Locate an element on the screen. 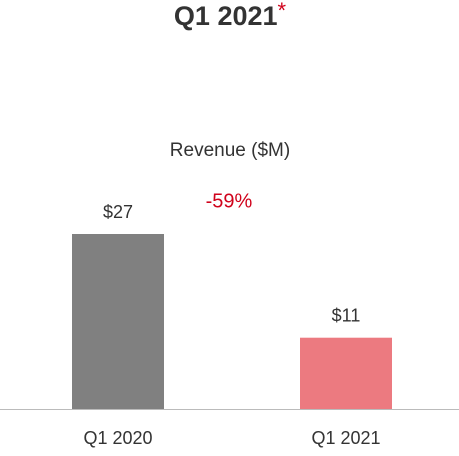  x-tick-label: Q1 2020 is located at coordinates (117, 438).